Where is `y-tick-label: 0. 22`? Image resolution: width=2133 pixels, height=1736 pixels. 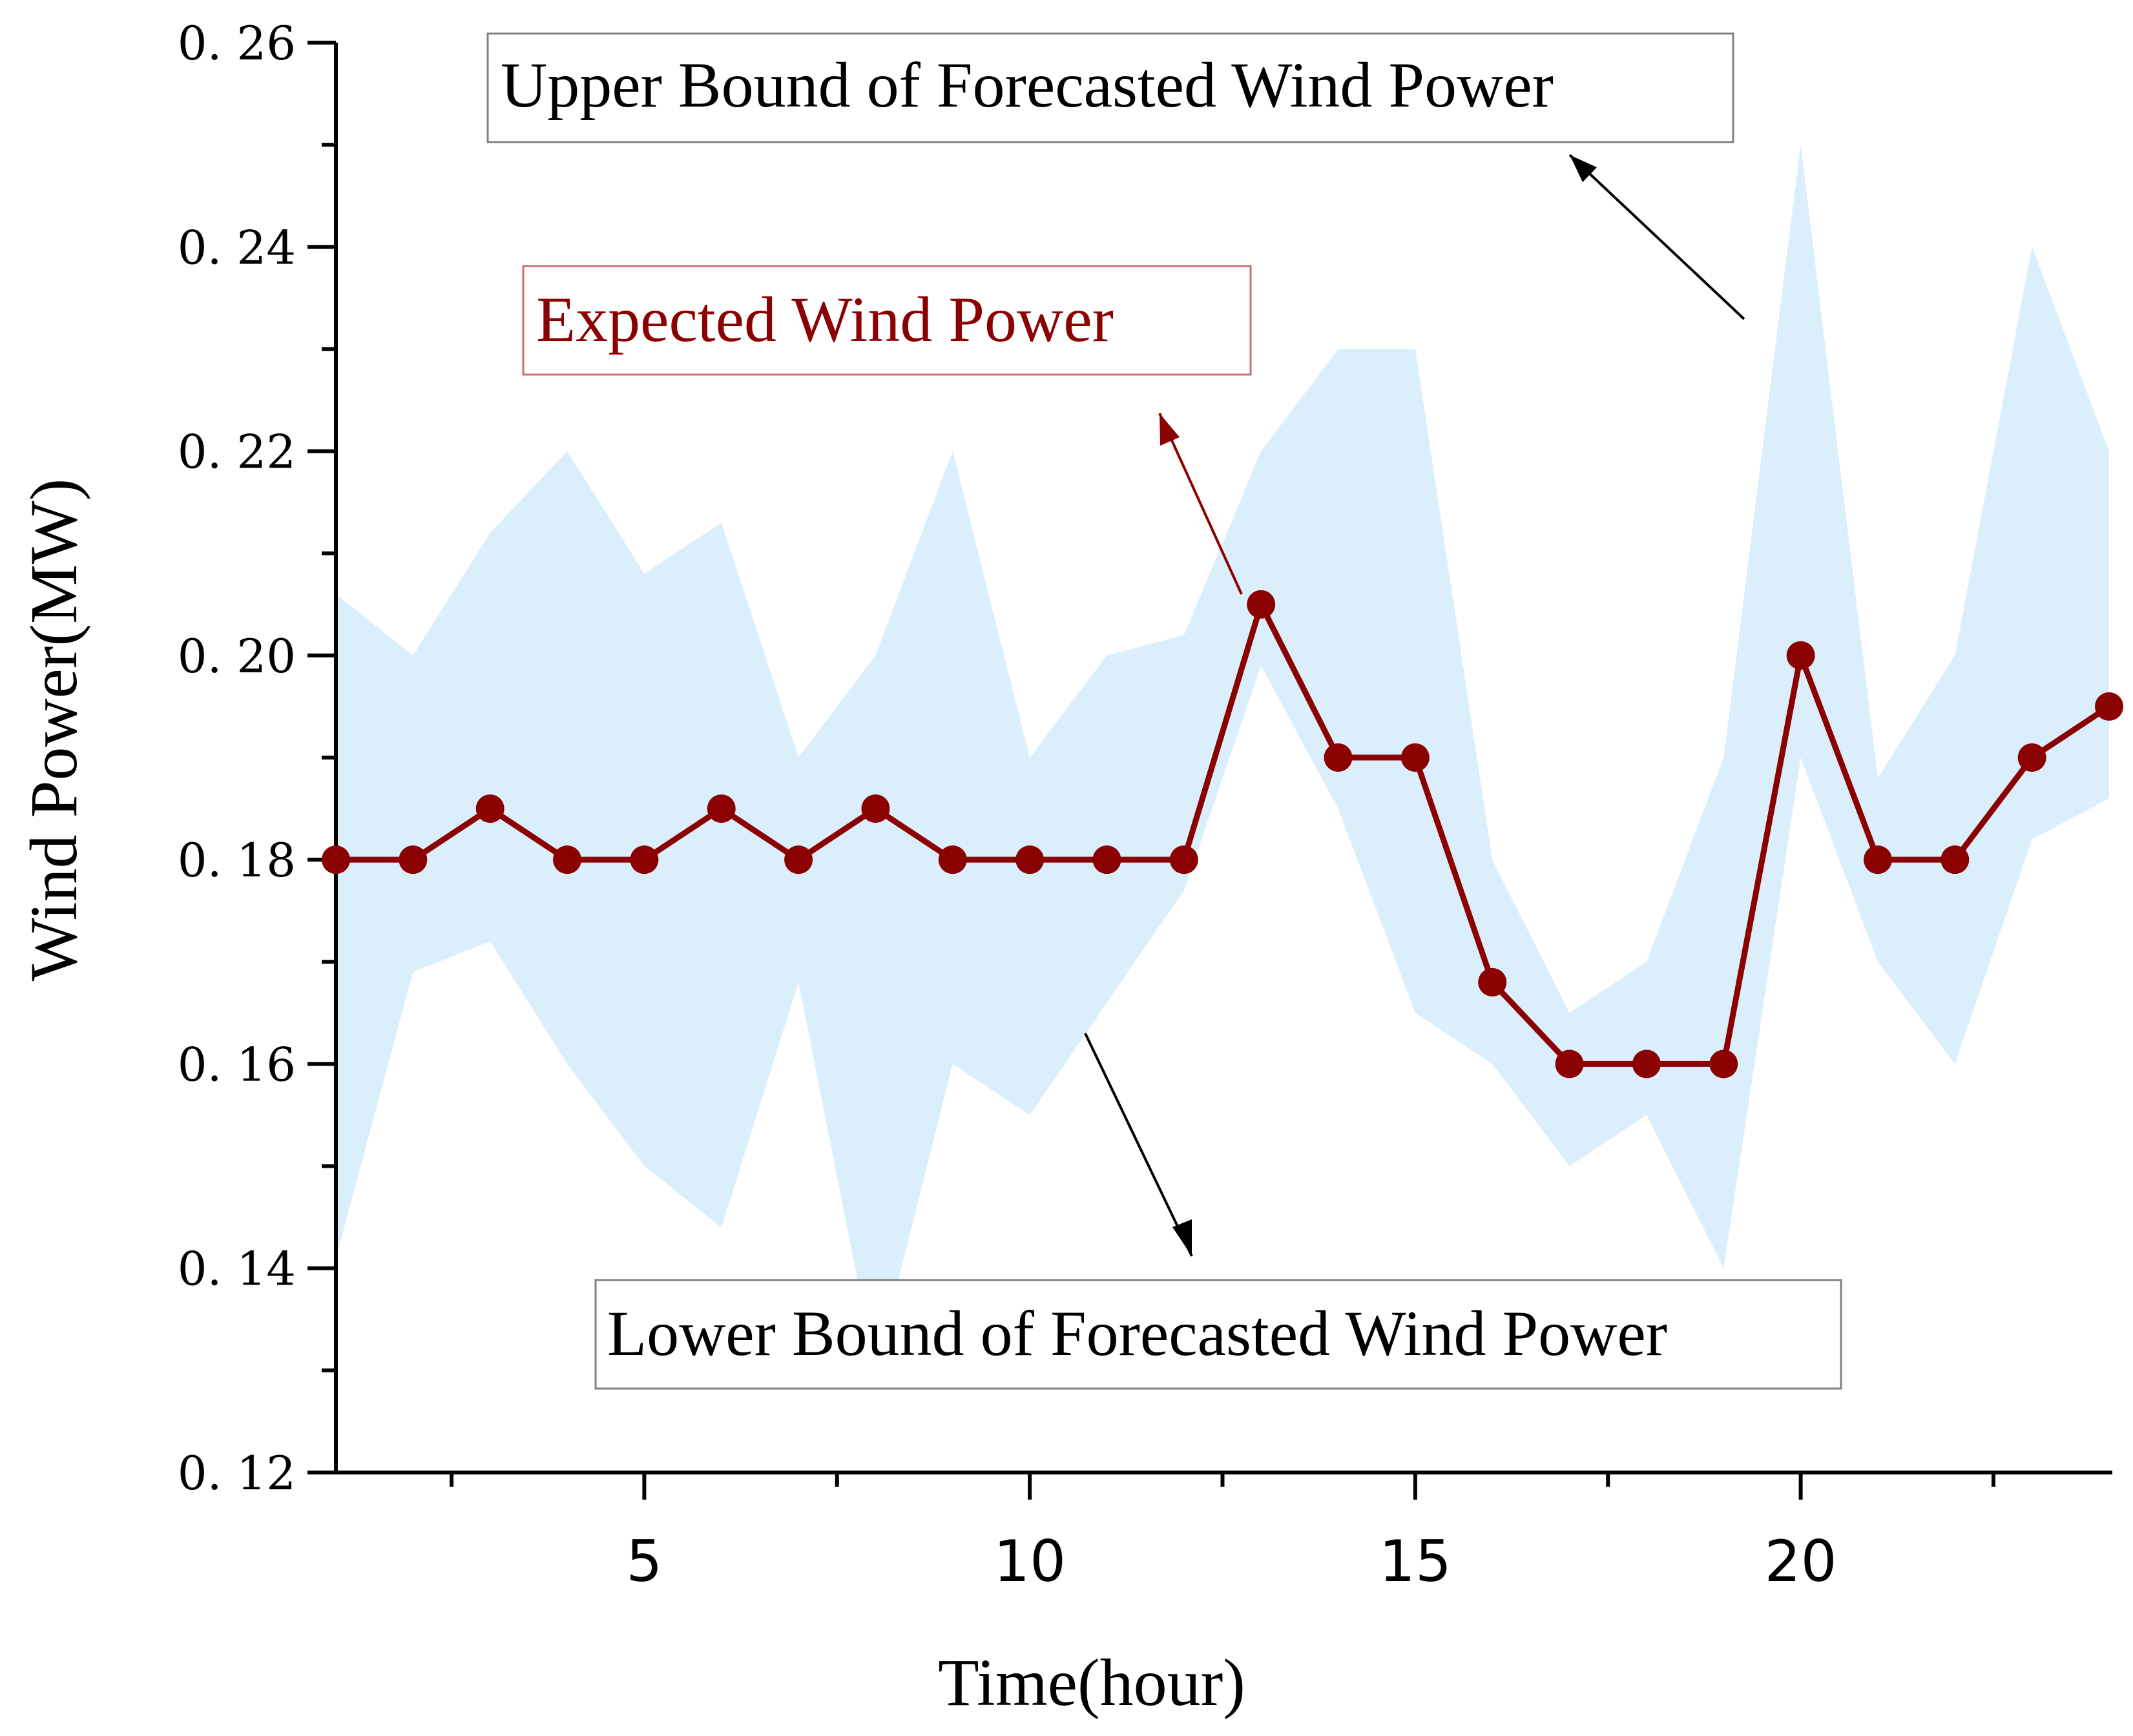 y-tick-label: 0. 22 is located at coordinates (237, 452).